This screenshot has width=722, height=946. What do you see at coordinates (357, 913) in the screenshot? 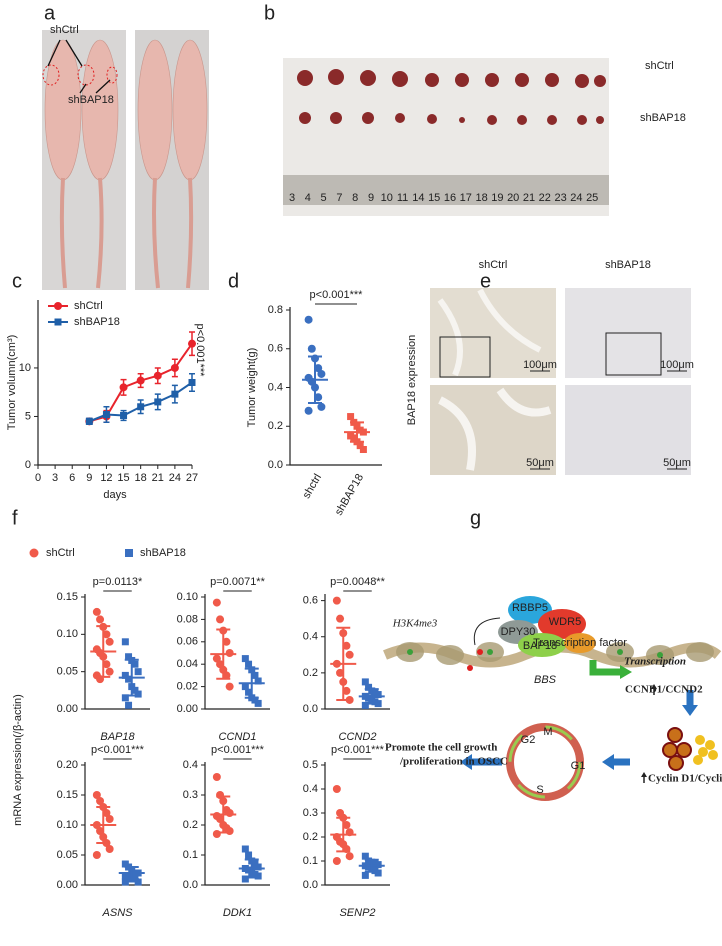
I see `chart-title: SENP2` at bounding box center [357, 913].